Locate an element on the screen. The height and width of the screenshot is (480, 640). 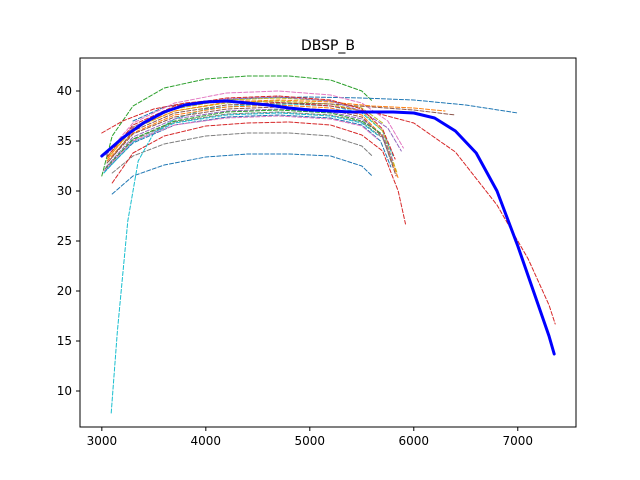
x-tick-label: 6000 is located at coordinates (414, 441).